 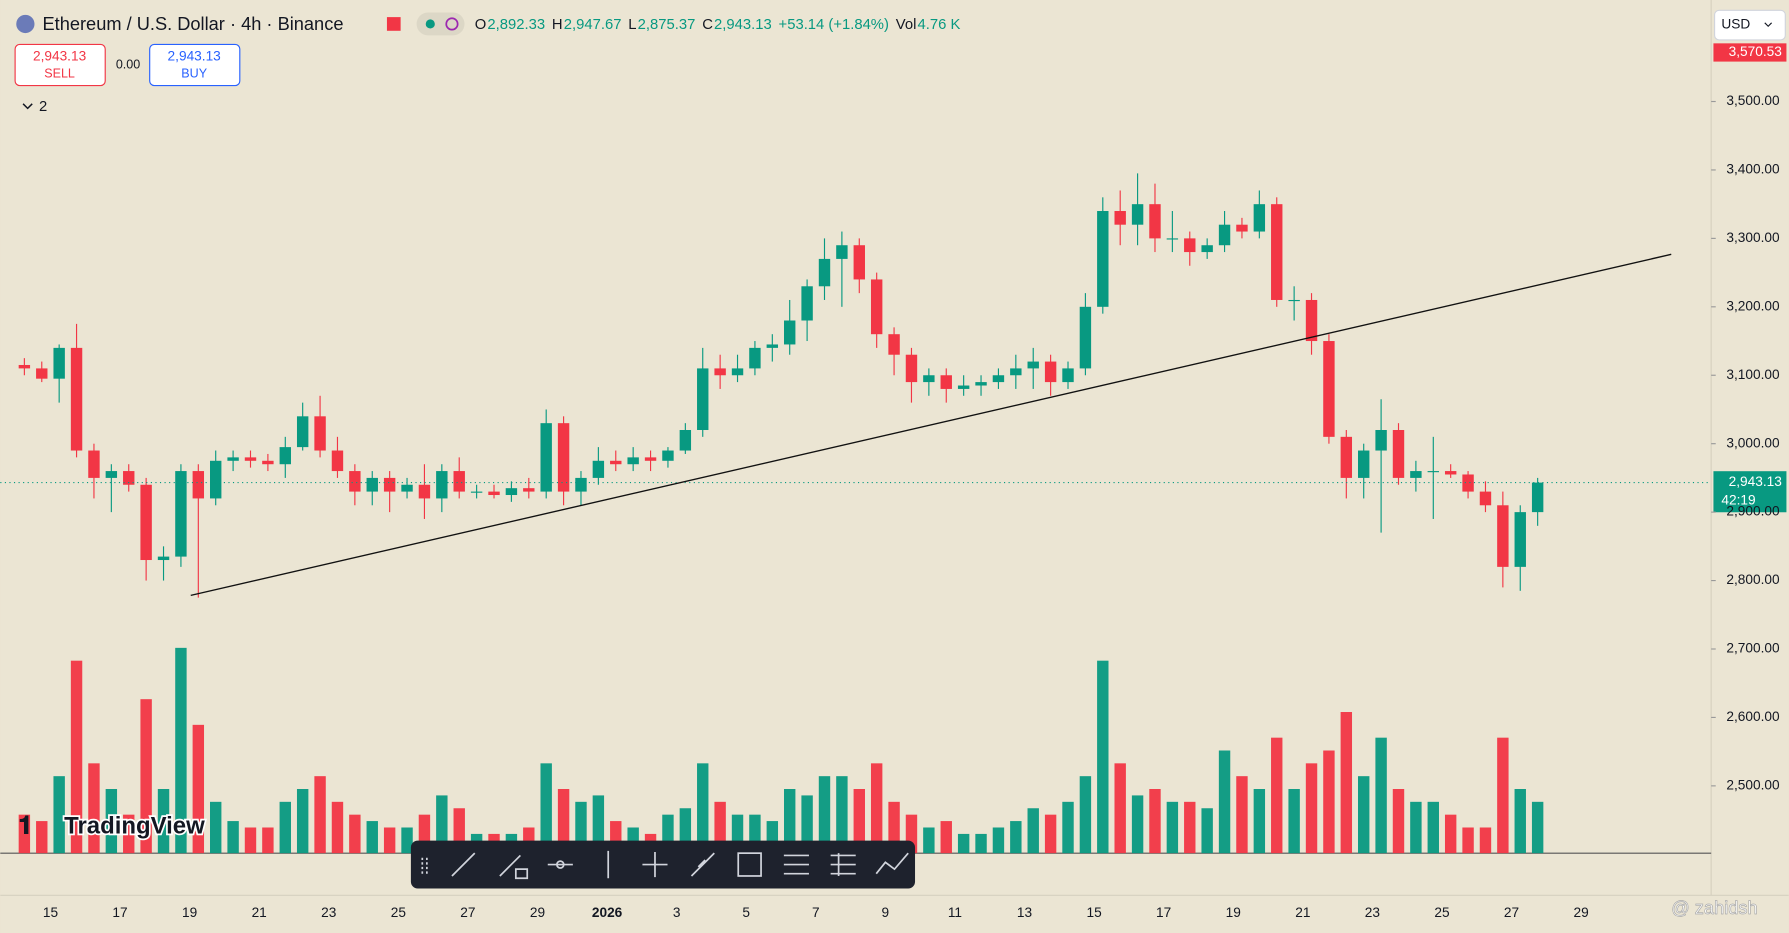 What do you see at coordinates (886, 912) in the screenshot?
I see `x-tick-label: 9` at bounding box center [886, 912].